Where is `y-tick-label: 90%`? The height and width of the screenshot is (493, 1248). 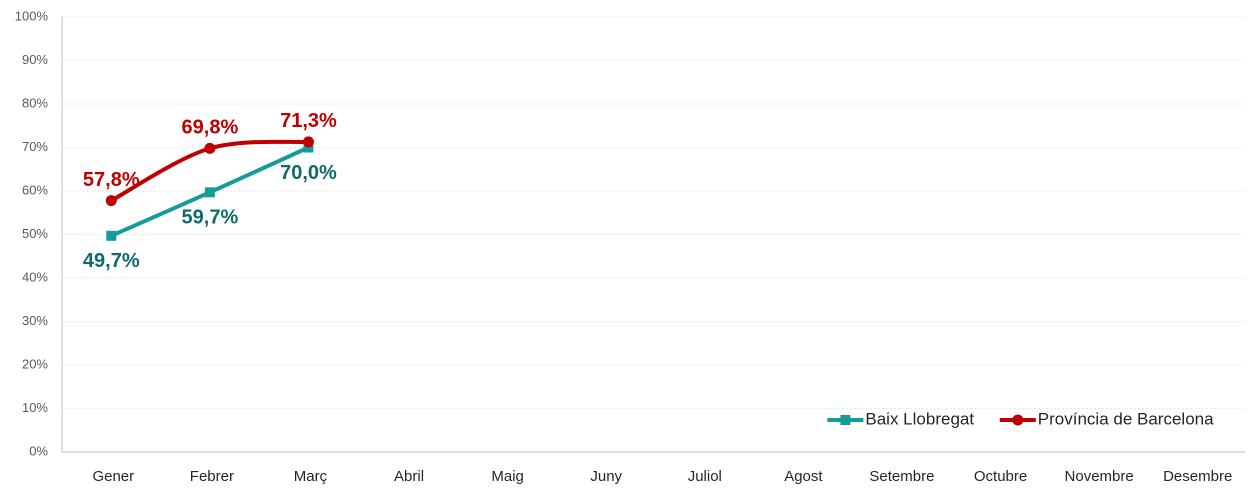 y-tick-label: 90% is located at coordinates (35, 59).